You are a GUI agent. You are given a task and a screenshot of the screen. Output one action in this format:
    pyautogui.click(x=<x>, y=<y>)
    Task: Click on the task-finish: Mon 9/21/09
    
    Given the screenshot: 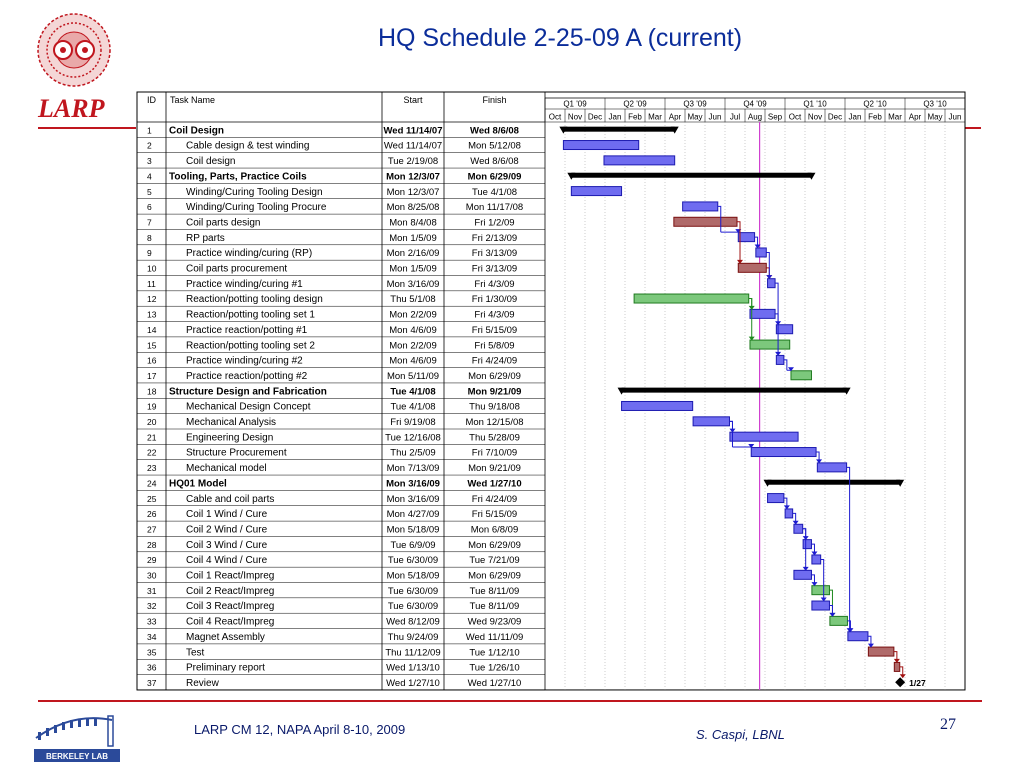 What is the action you would take?
    pyautogui.click(x=495, y=391)
    